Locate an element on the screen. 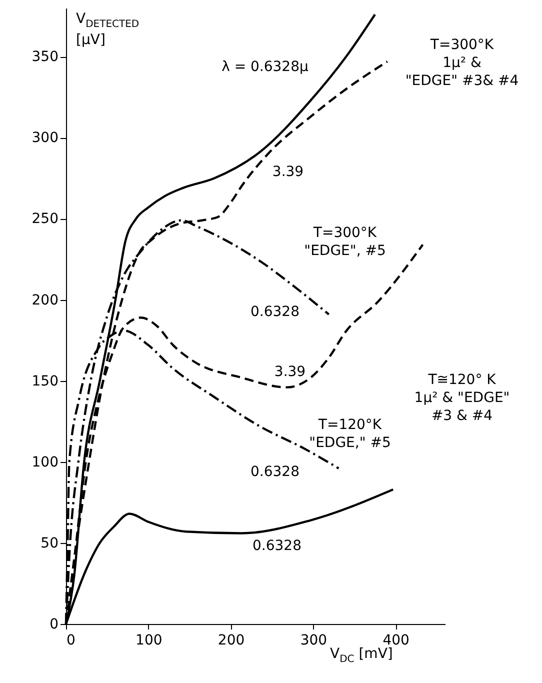 The width and height of the screenshot is (542, 683). annotation: T=300°K 1μ² & "EDGE" #3& #4 is located at coordinates (462, 63).